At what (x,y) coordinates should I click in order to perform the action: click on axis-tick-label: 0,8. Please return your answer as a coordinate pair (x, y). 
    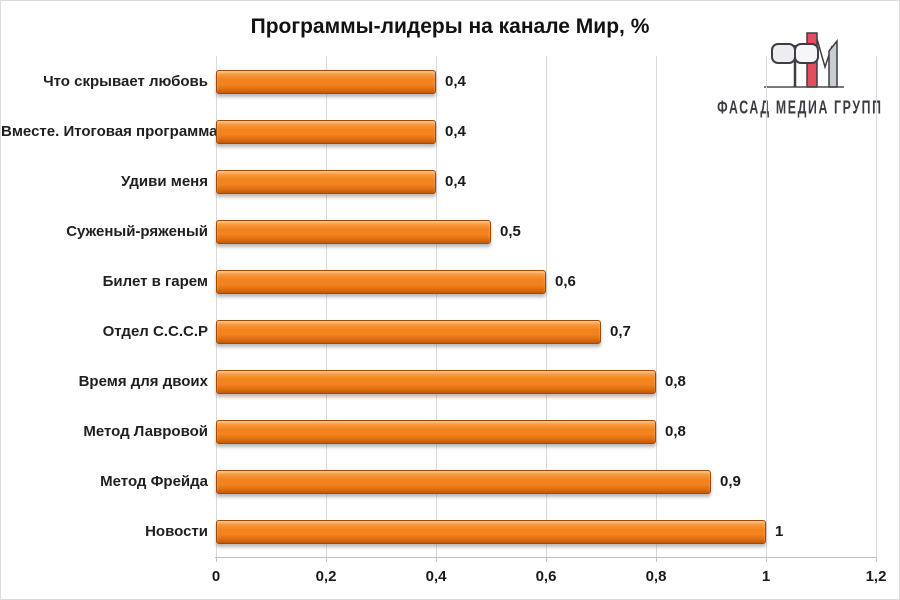
    Looking at the image, I should click on (656, 576).